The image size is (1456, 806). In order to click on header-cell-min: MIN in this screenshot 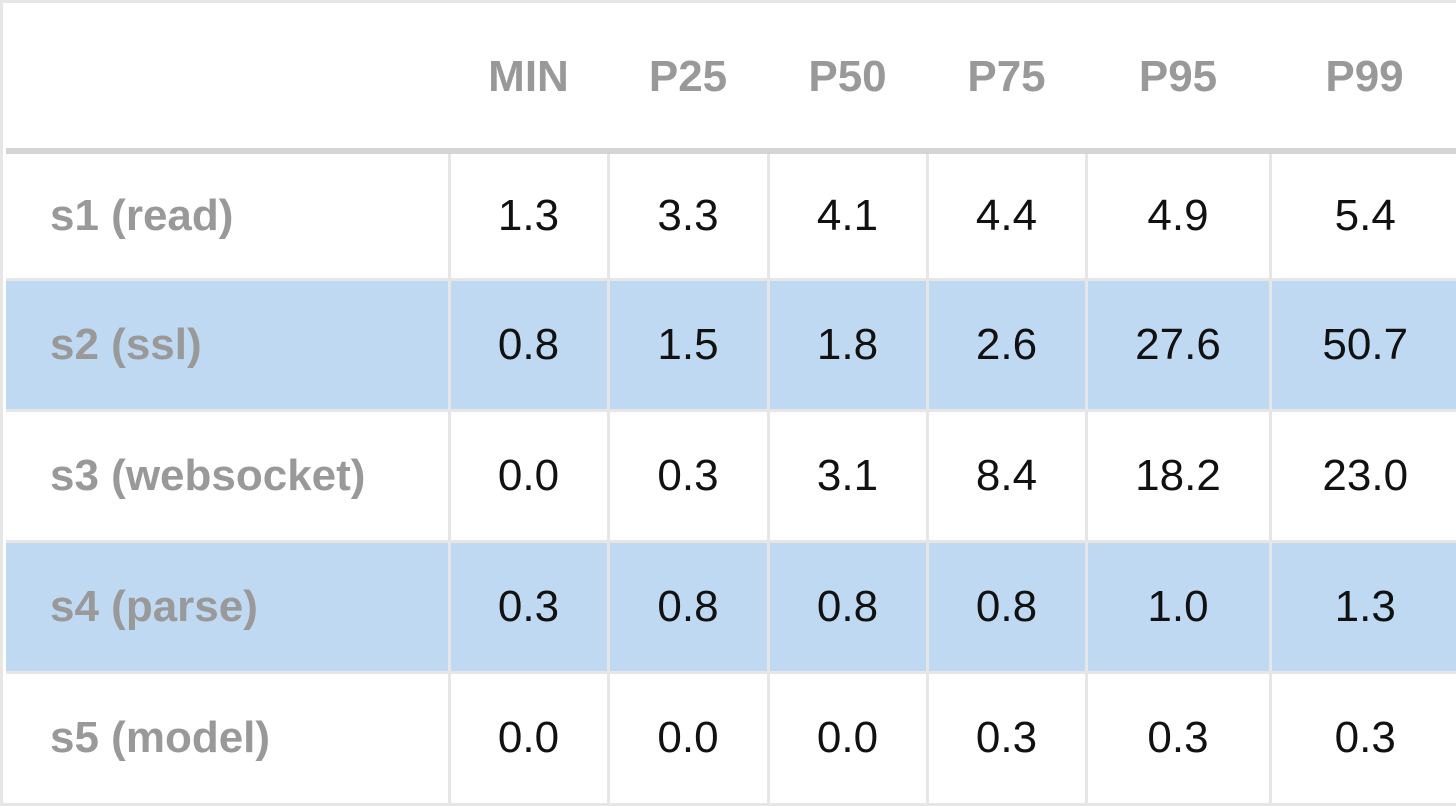, I will do `click(528, 80)`.